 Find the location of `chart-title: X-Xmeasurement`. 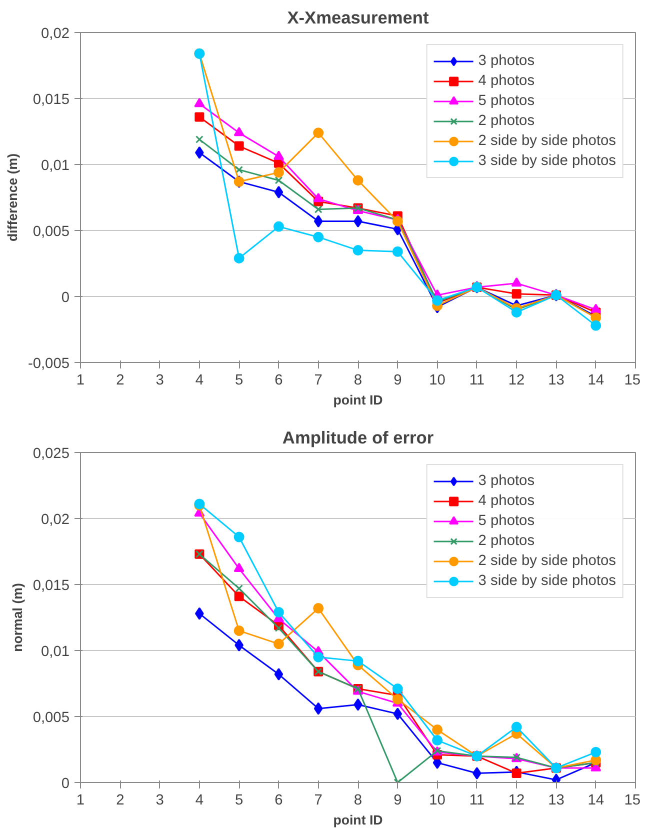

chart-title: X-Xmeasurement is located at coordinates (358, 18).